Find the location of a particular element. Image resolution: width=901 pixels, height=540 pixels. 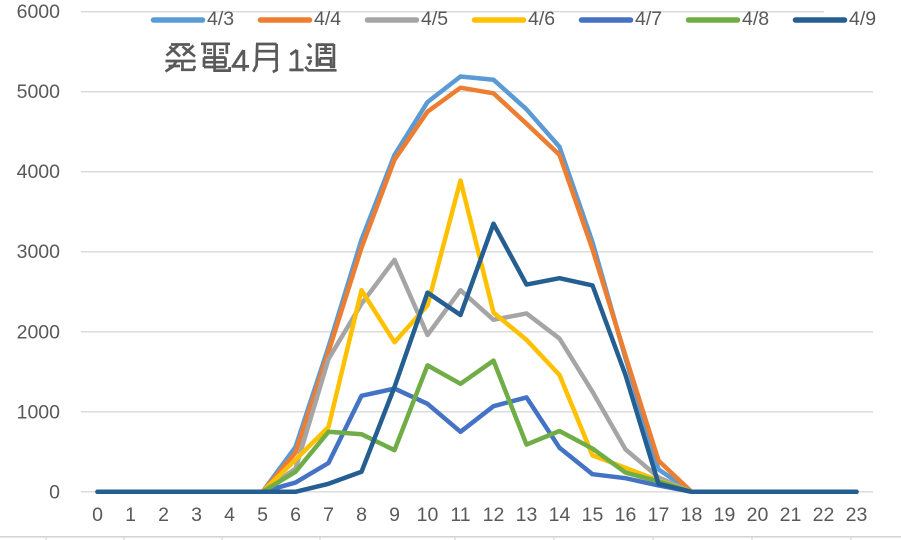

svg-text: 3000 is located at coordinates (39, 252).